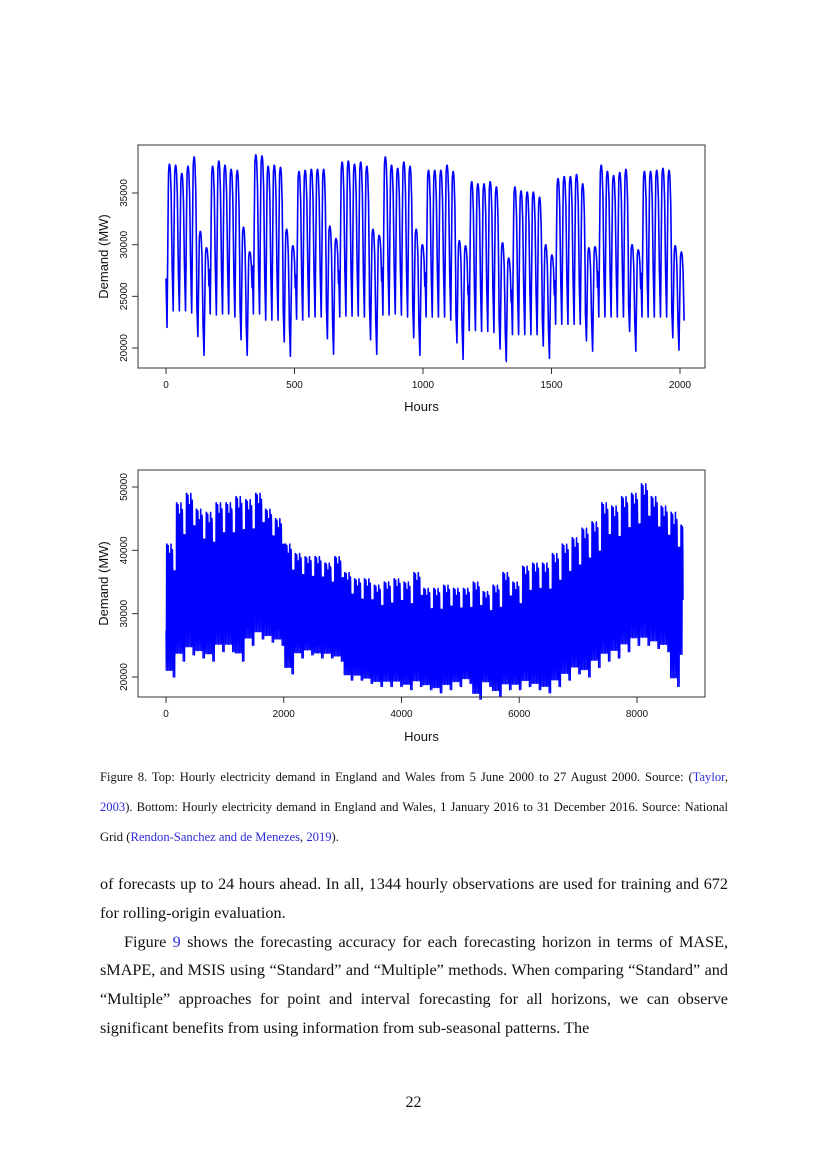 The height and width of the screenshot is (1169, 827). Describe the element at coordinates (401, 714) in the screenshot. I see `x-tick-label: 4000` at that location.